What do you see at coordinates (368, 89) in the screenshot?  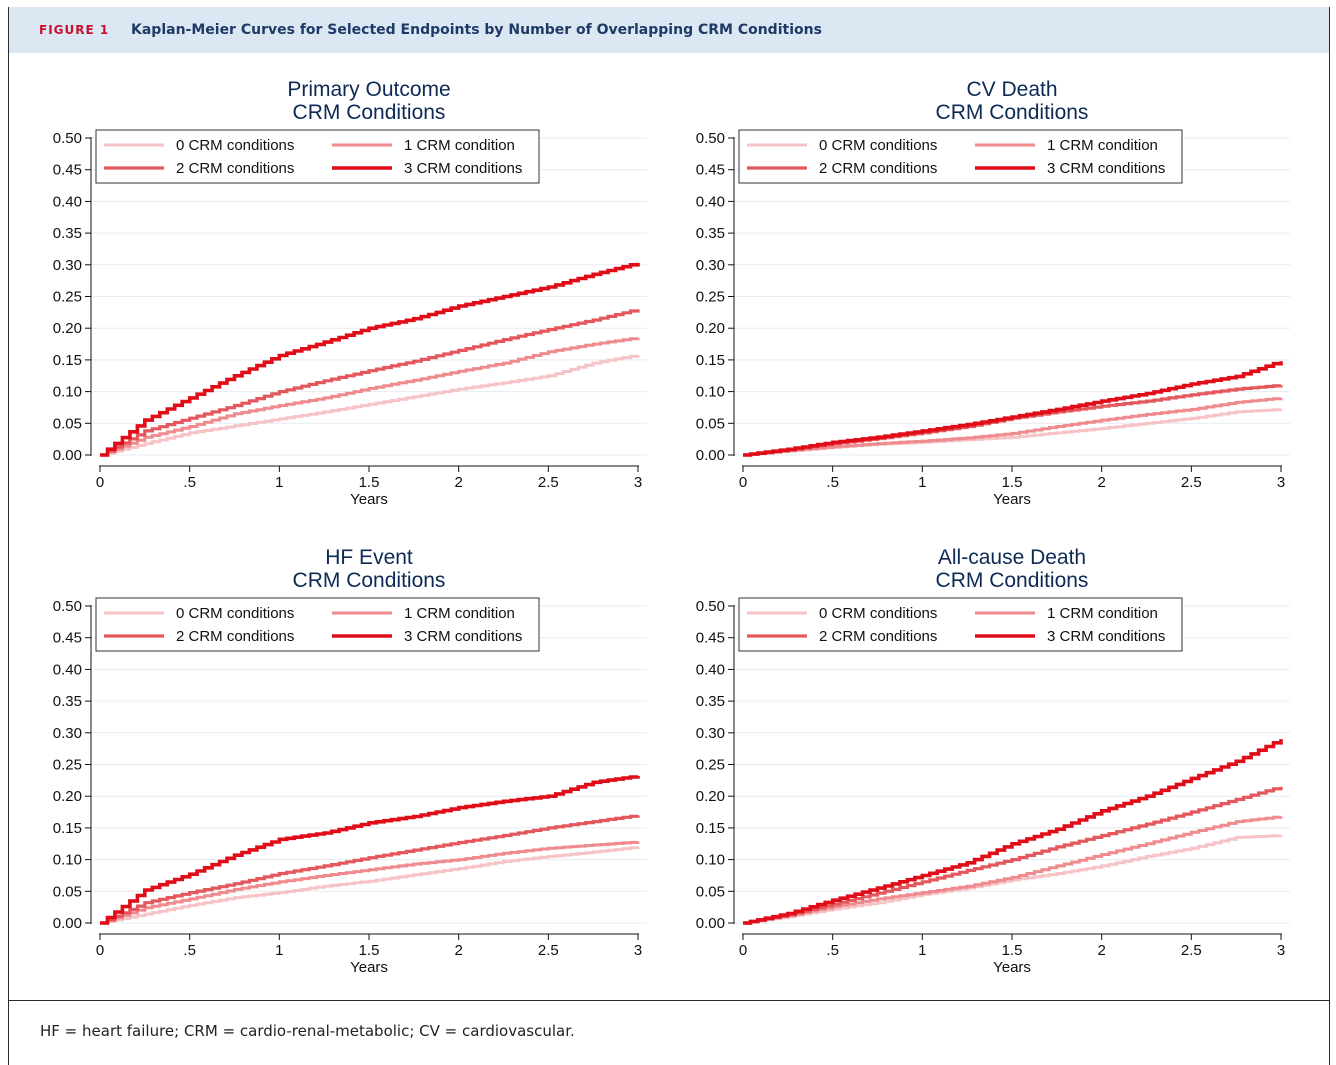 I see `panel-title: Primary Outcome` at bounding box center [368, 89].